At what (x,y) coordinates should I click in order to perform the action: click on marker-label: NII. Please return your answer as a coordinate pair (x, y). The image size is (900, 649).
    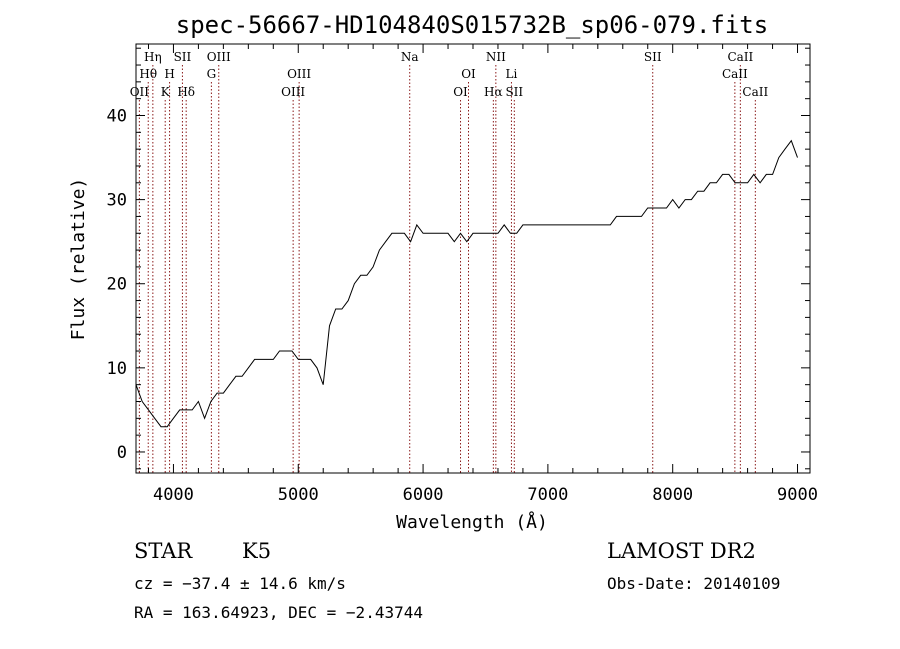
    Looking at the image, I should click on (496, 57).